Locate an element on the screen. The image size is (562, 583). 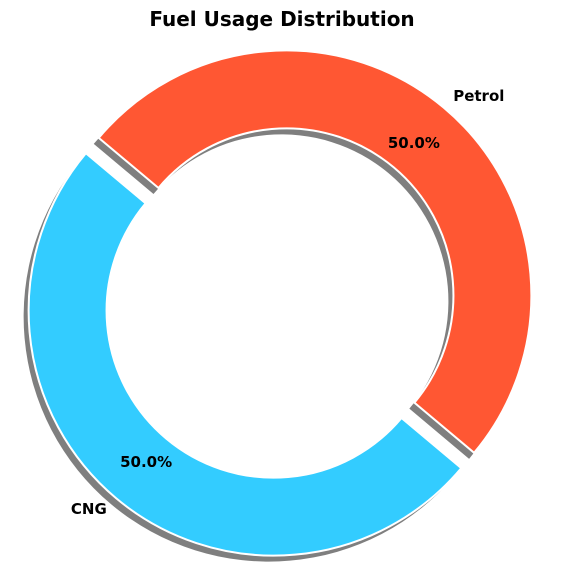
slice-label-petrol: Petrol is located at coordinates (478, 96).